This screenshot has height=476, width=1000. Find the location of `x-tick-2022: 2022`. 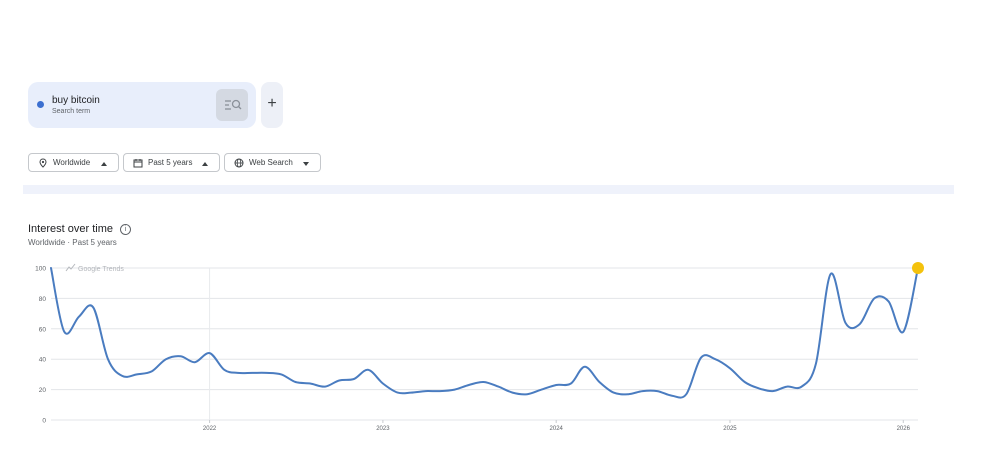

x-tick-2022: 2022 is located at coordinates (210, 429).